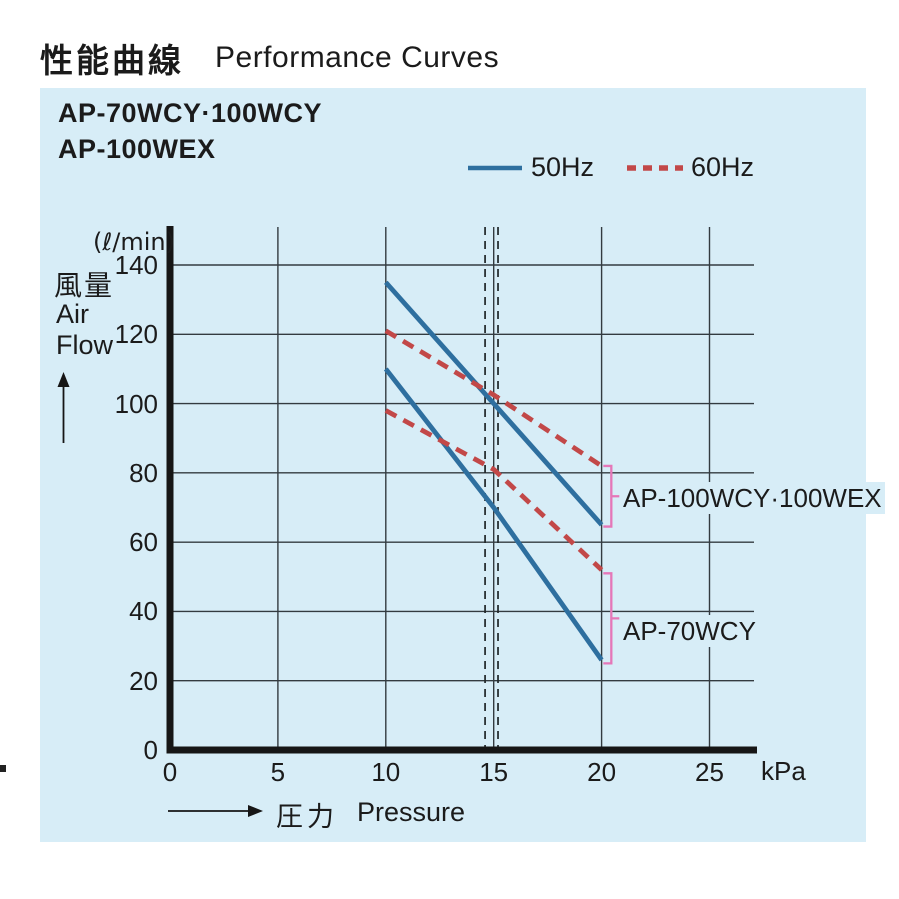  What do you see at coordinates (386, 772) in the screenshot?
I see `x-tick-label-10: 10` at bounding box center [386, 772].